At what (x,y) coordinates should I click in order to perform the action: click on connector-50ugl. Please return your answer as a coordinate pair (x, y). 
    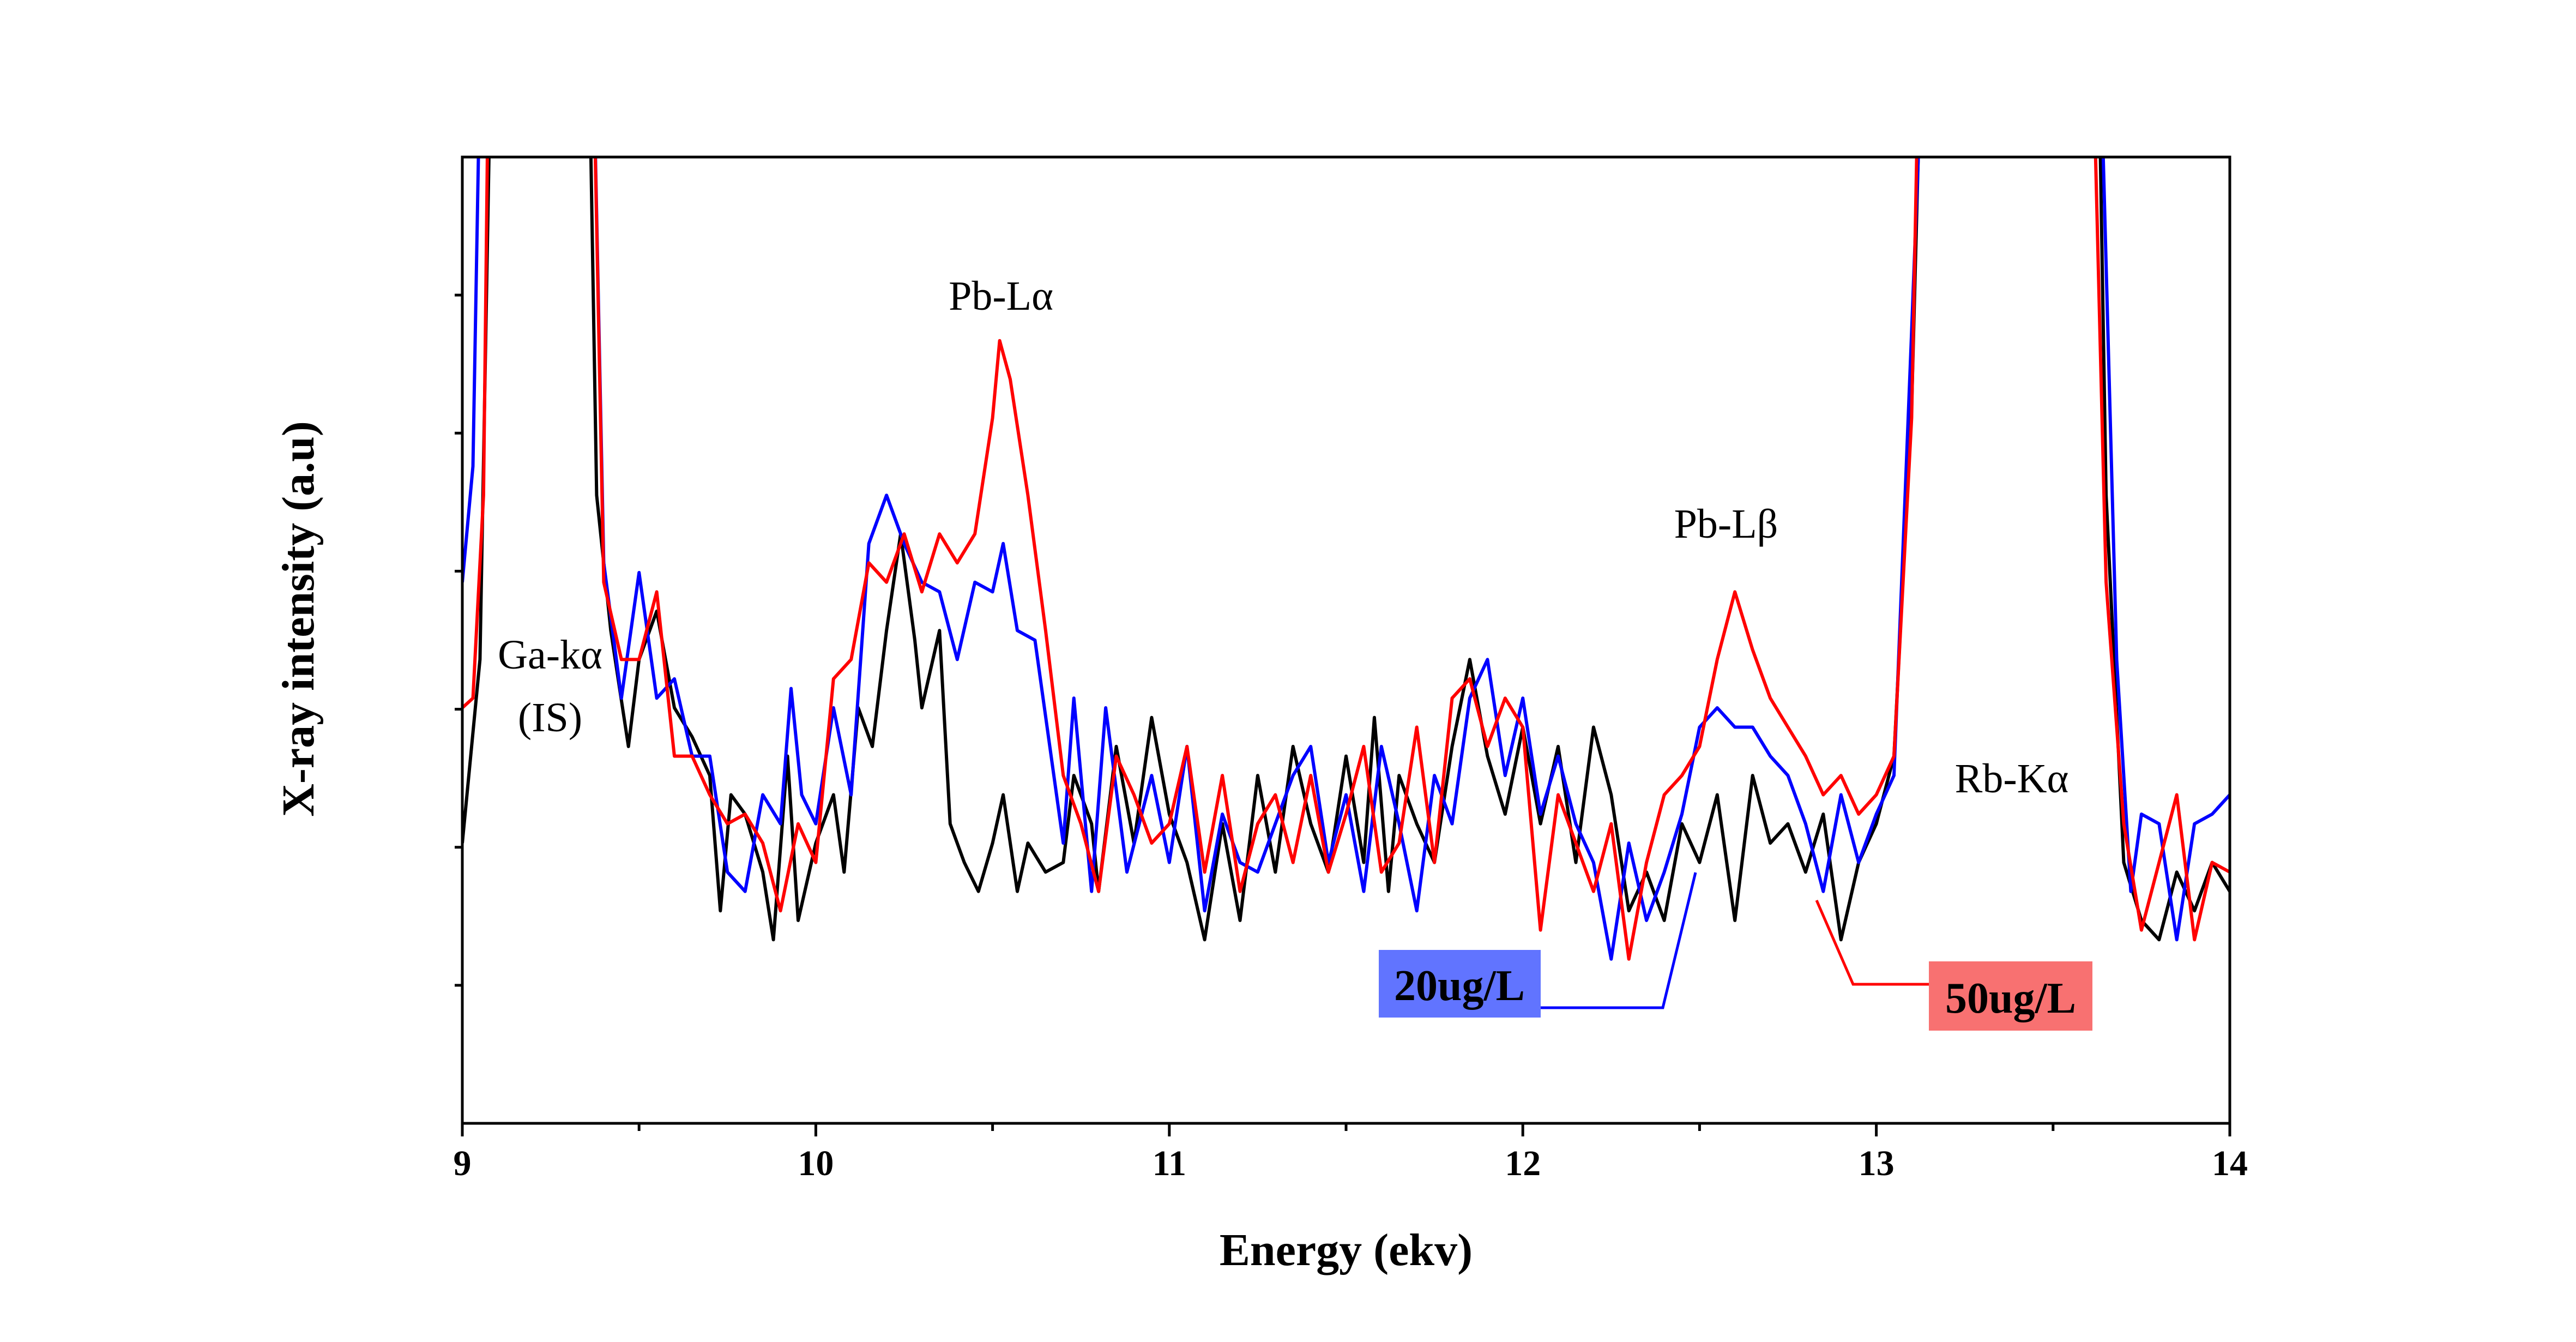
    Looking at the image, I should click on (1872, 943).